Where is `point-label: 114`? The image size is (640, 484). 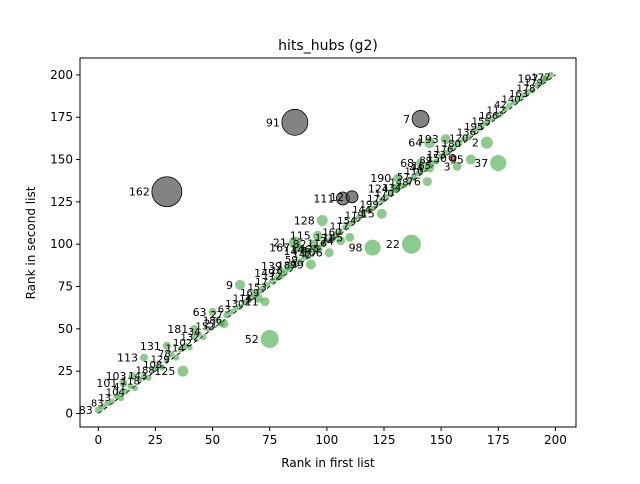 point-label: 114 is located at coordinates (175, 348).